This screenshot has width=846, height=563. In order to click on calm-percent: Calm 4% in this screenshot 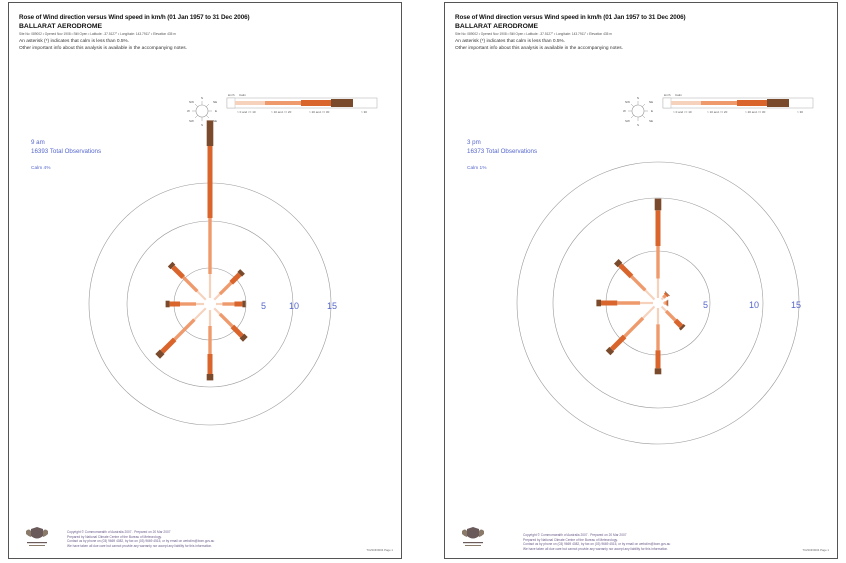, I will do `click(41, 168)`.